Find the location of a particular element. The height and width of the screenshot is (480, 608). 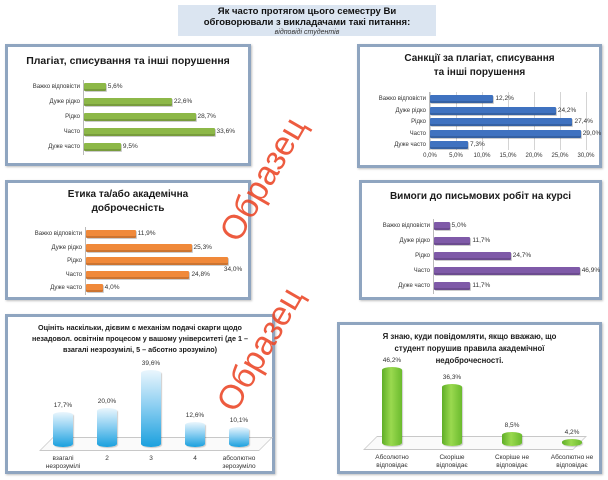

category-label: абсолютно зерозуміло is located at coordinates (239, 463).